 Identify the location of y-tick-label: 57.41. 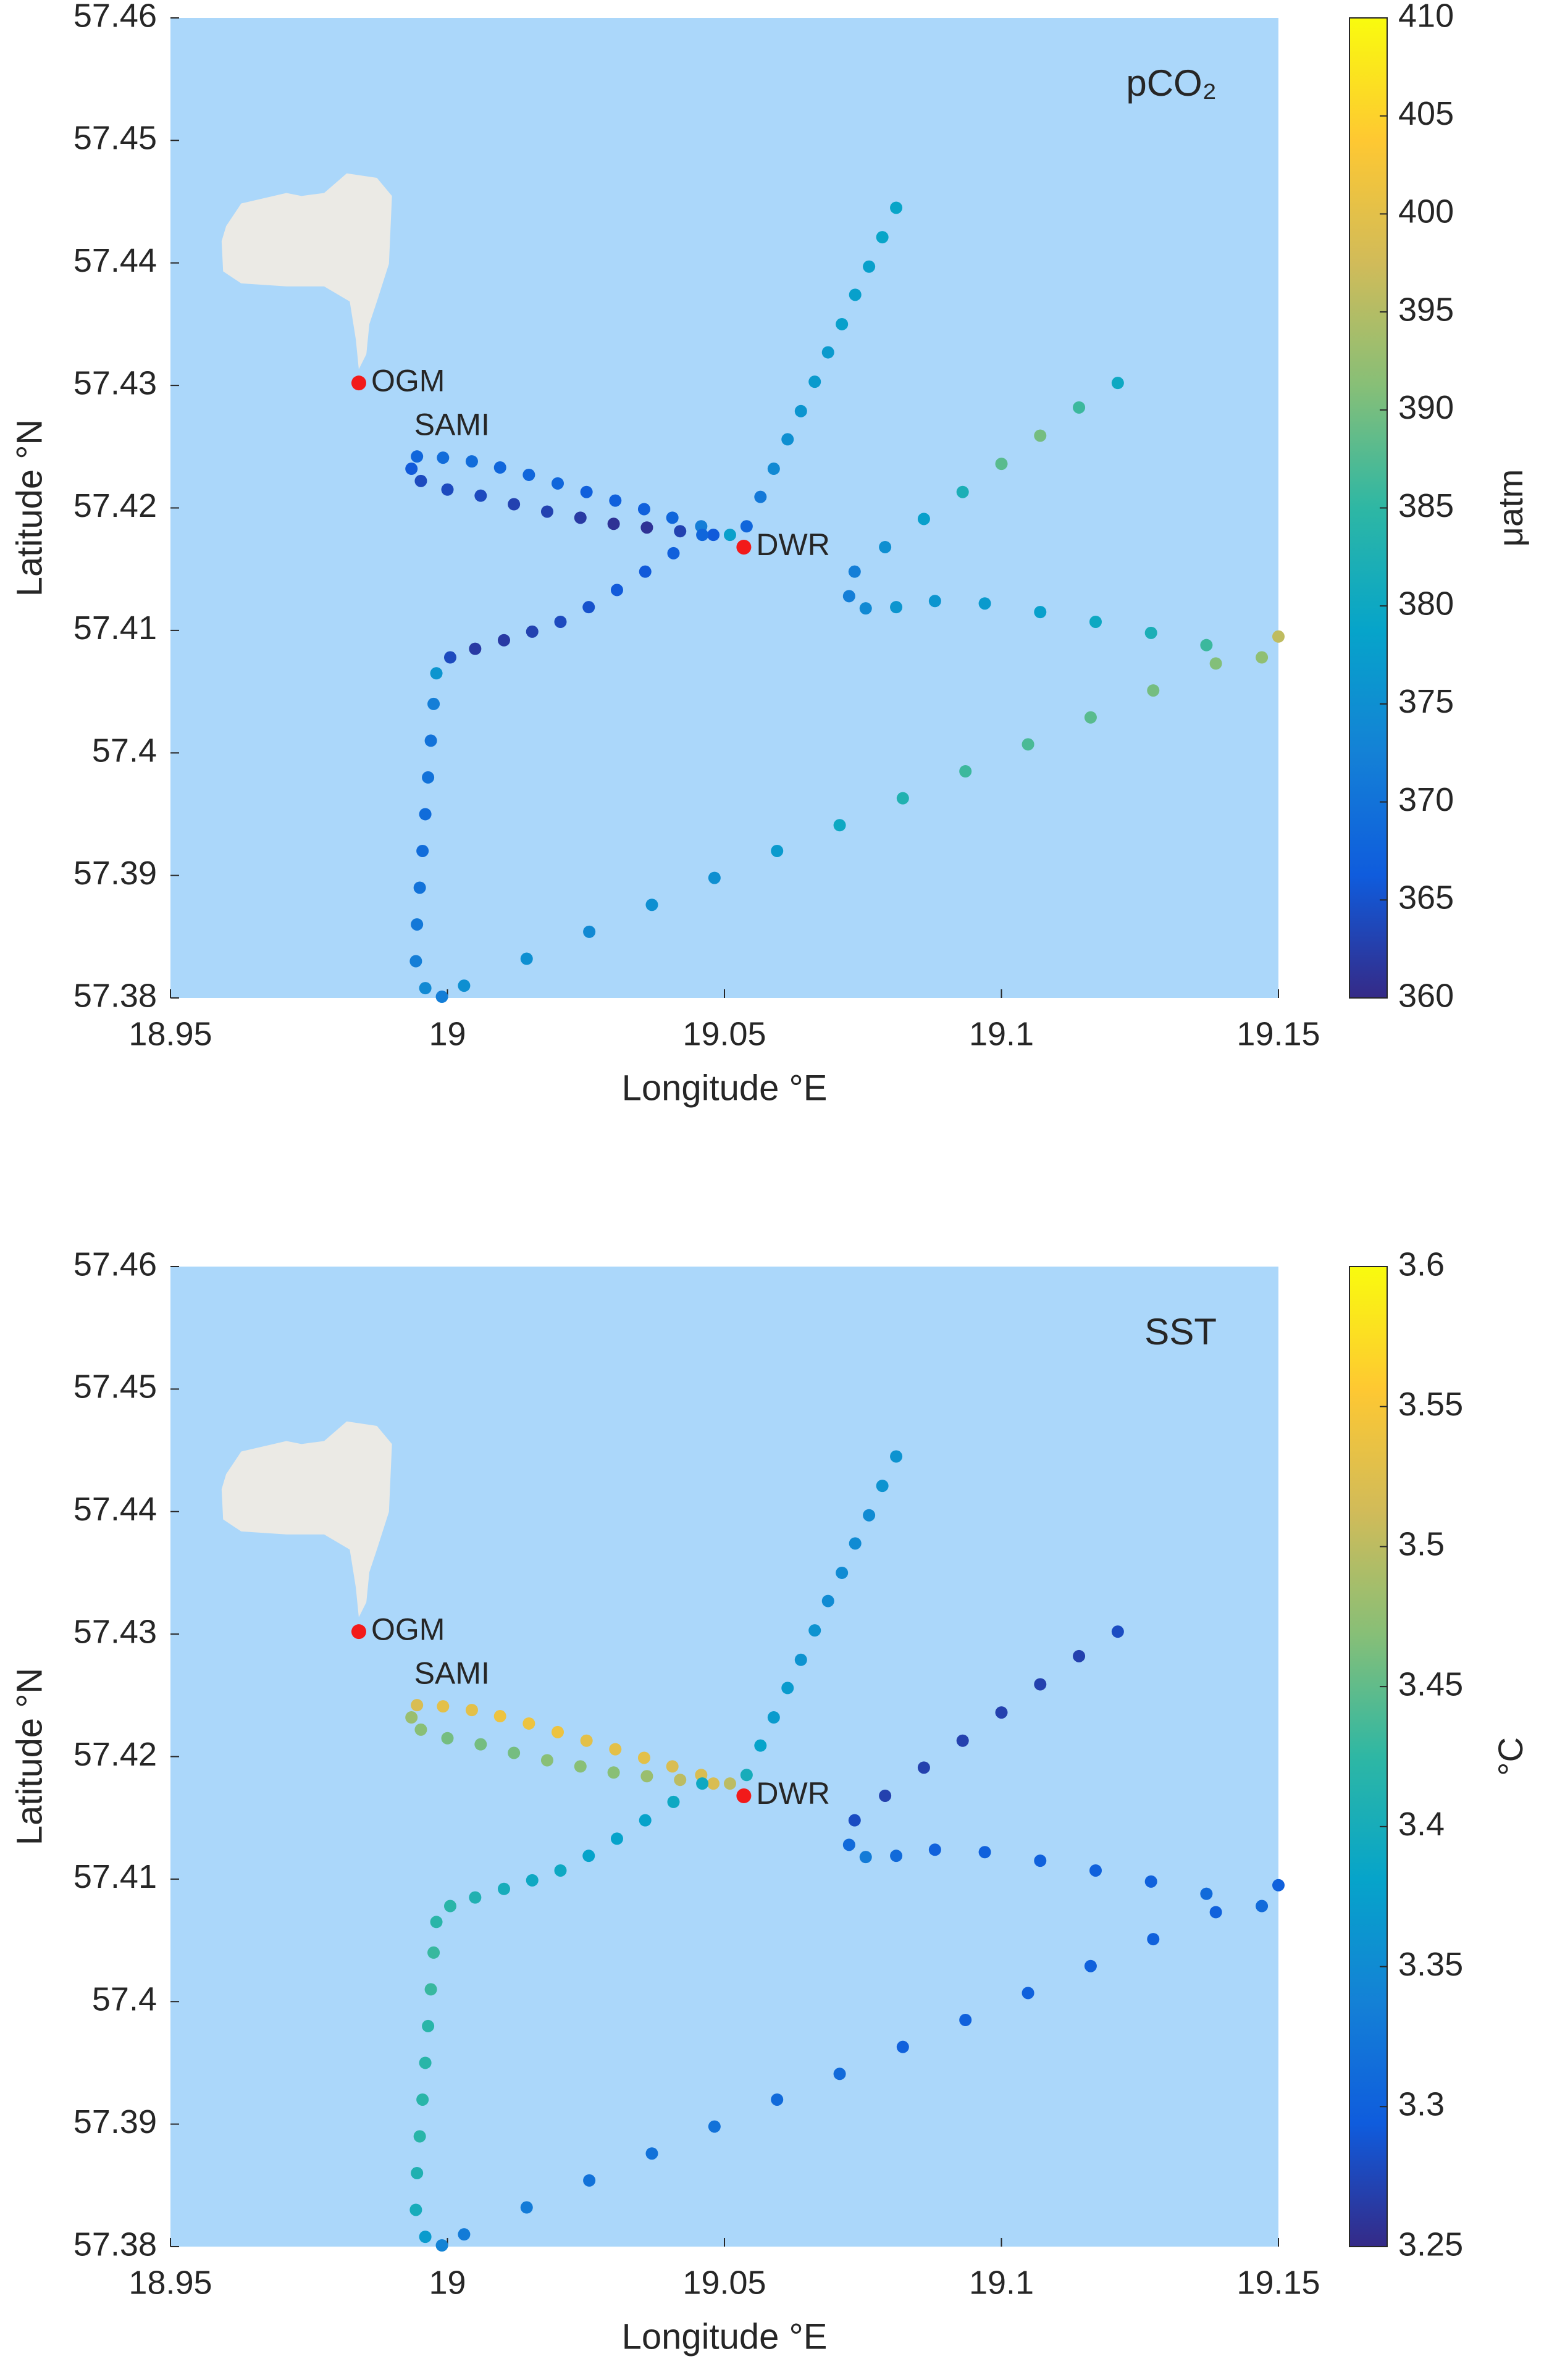
(115, 628).